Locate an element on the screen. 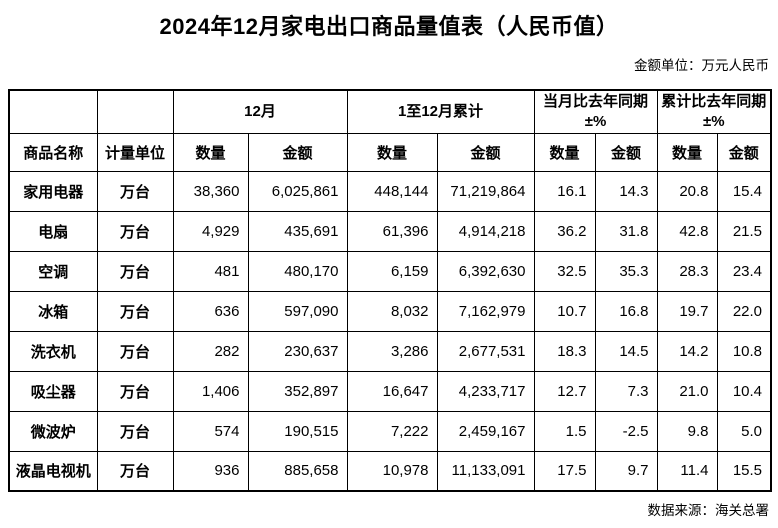  cell-product-name: 洗衣机 is located at coordinates (53, 351).